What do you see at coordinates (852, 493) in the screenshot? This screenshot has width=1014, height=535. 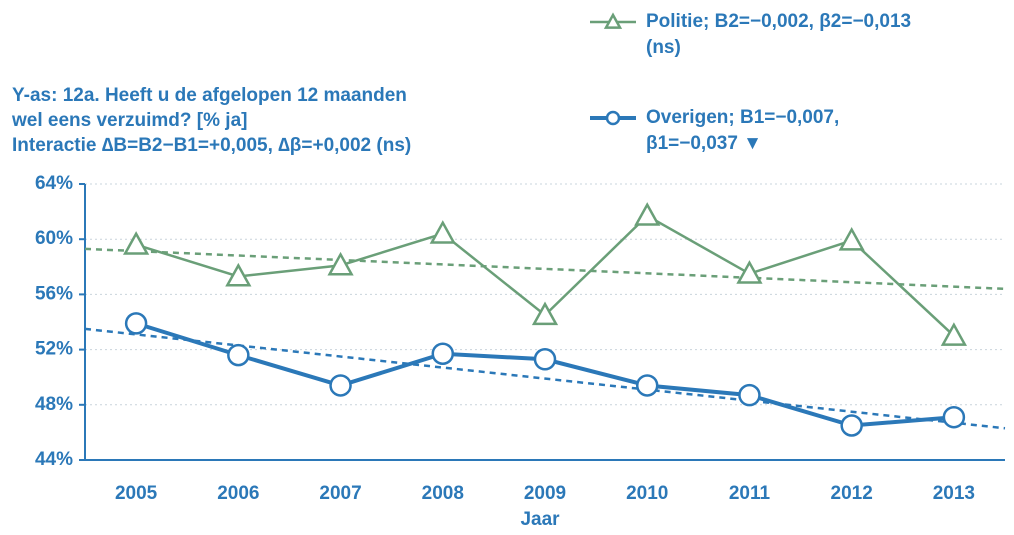 I see `x-tick-label: 2012` at bounding box center [852, 493].